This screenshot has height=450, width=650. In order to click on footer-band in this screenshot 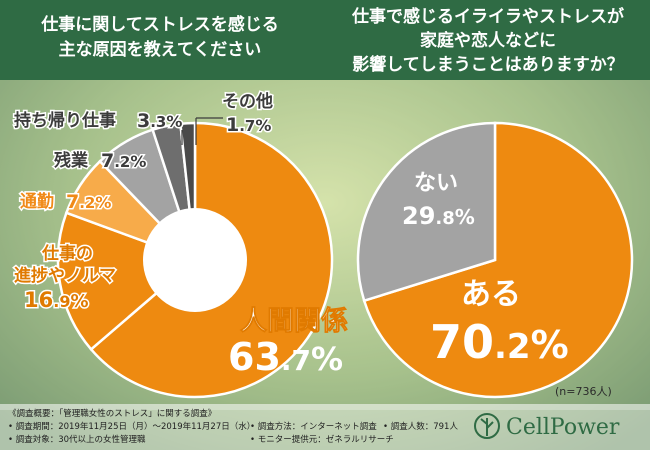, I will do `click(325, 427)`.